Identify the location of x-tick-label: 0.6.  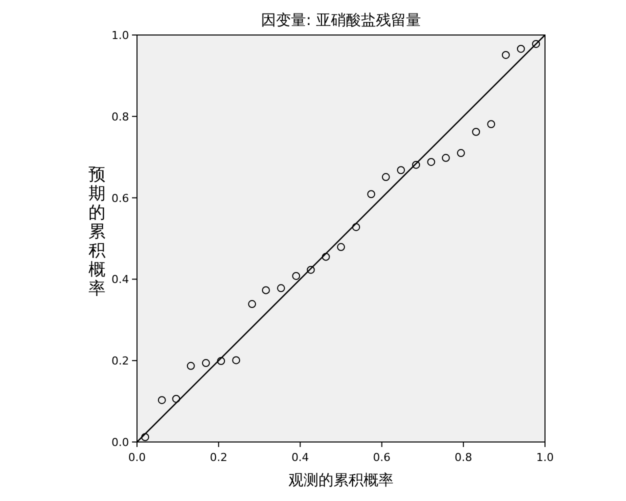
(382, 457).